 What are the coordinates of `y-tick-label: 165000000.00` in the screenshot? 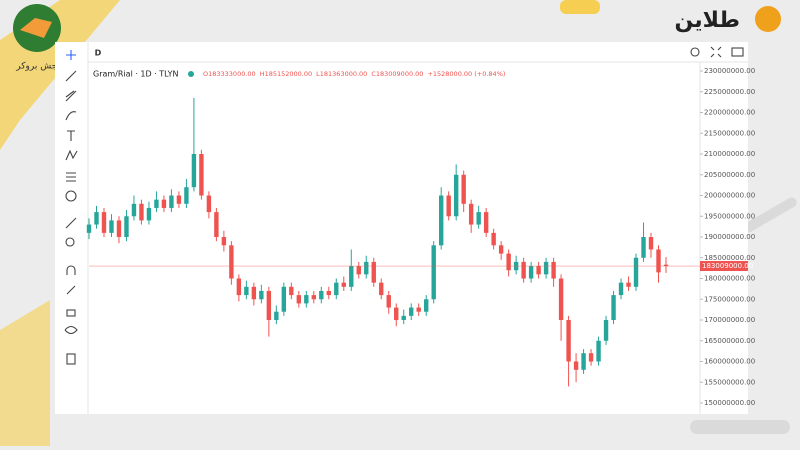 It's located at (729, 341).